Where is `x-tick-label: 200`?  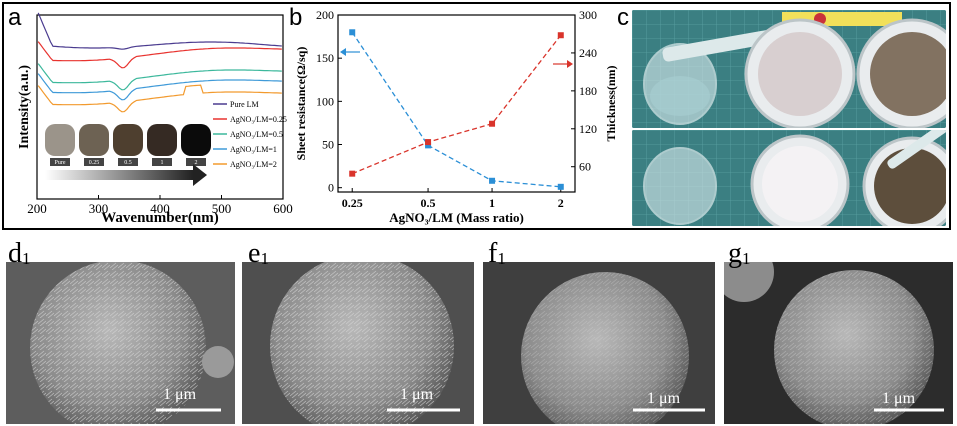
x-tick-label: 200 is located at coordinates (37, 208).